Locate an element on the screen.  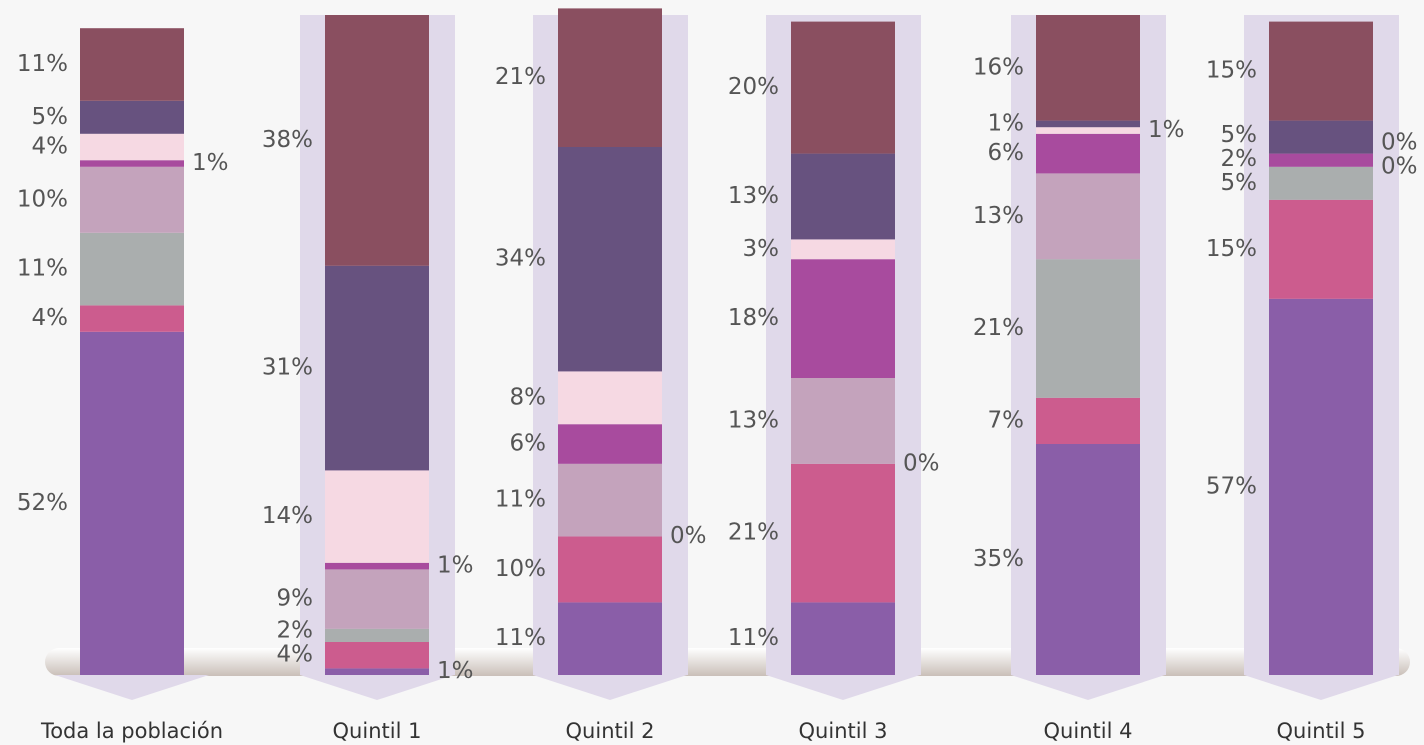
data-label: 57% is located at coordinates (1231, 486).